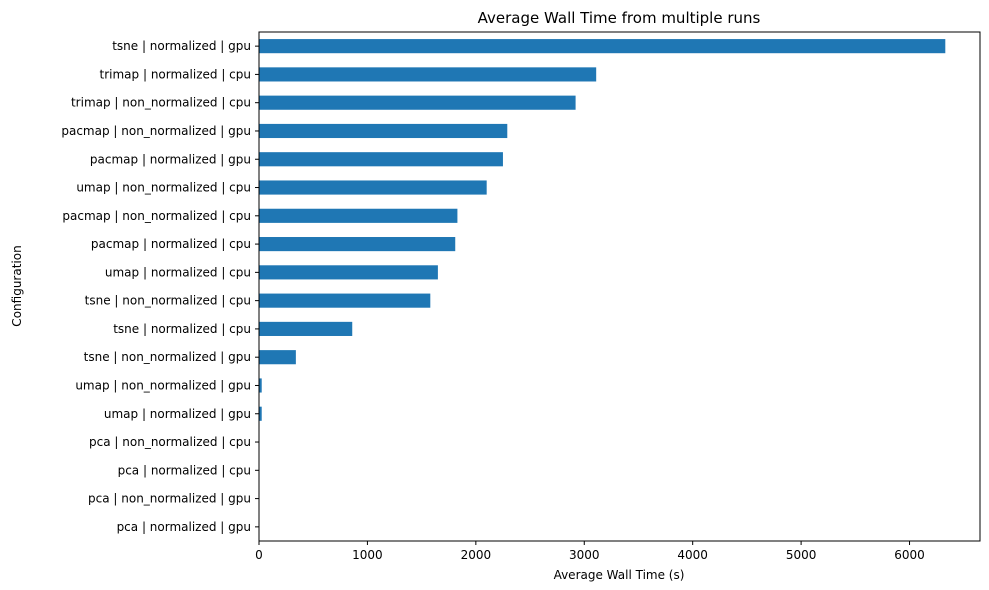 This screenshot has width=989, height=590. I want to click on x-tick-label: 6000, so click(909, 555).